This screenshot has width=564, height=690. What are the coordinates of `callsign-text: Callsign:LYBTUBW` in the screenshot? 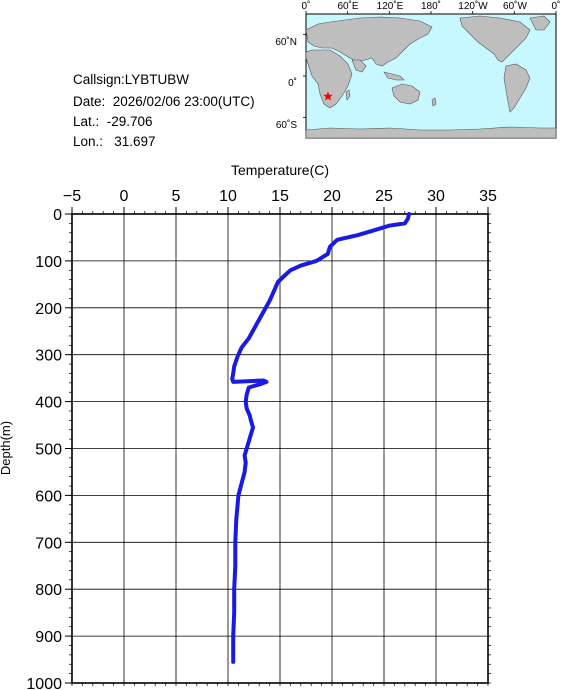 It's located at (131, 79).